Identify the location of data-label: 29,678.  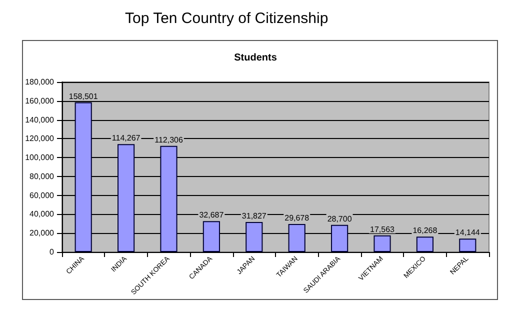
(297, 217).